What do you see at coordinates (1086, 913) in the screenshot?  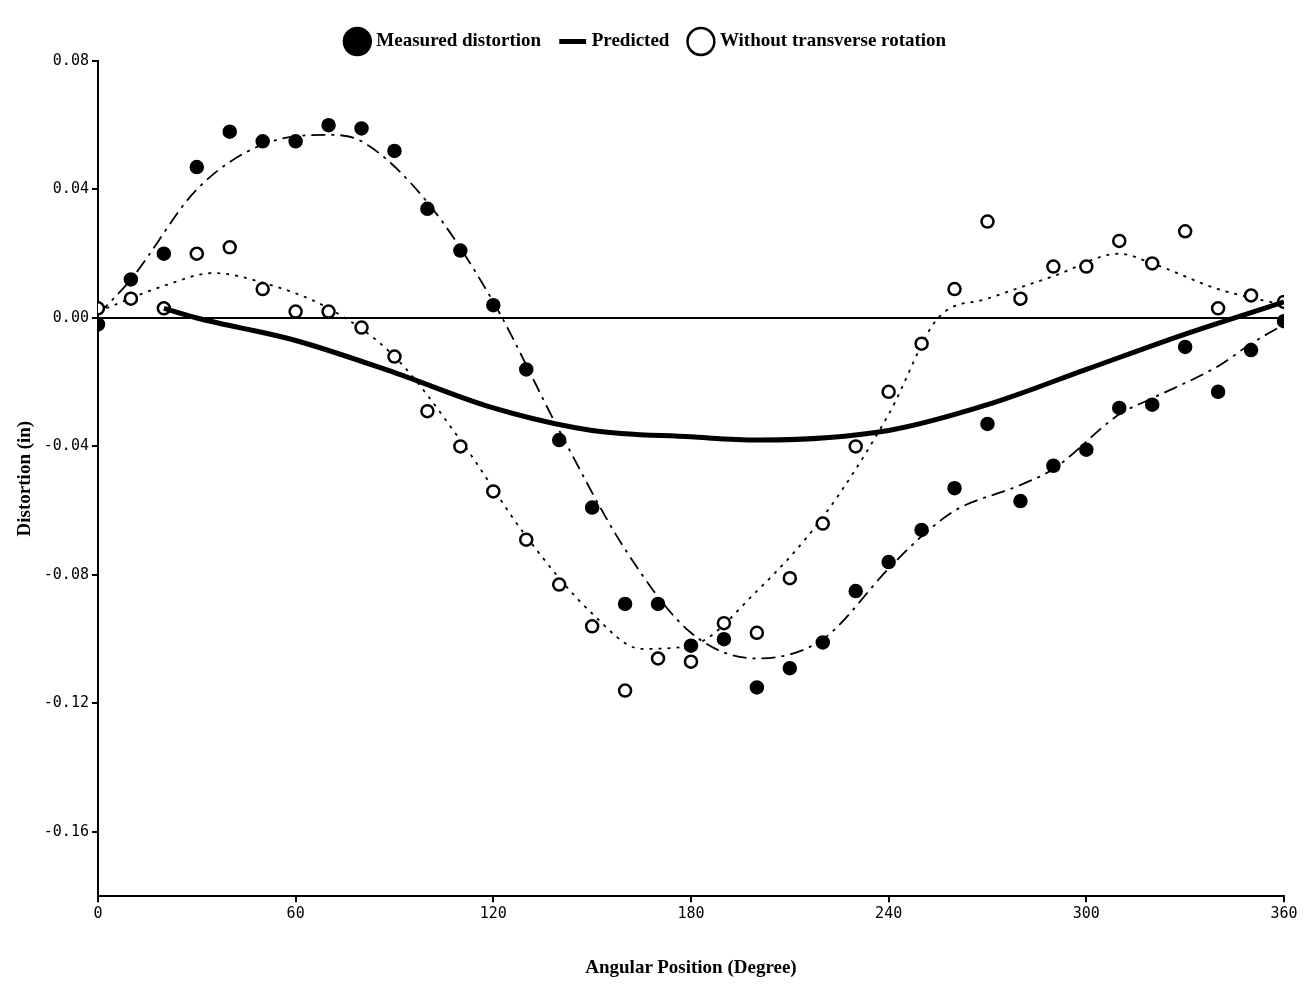 I see `x-tick-label: 300` at bounding box center [1086, 913].